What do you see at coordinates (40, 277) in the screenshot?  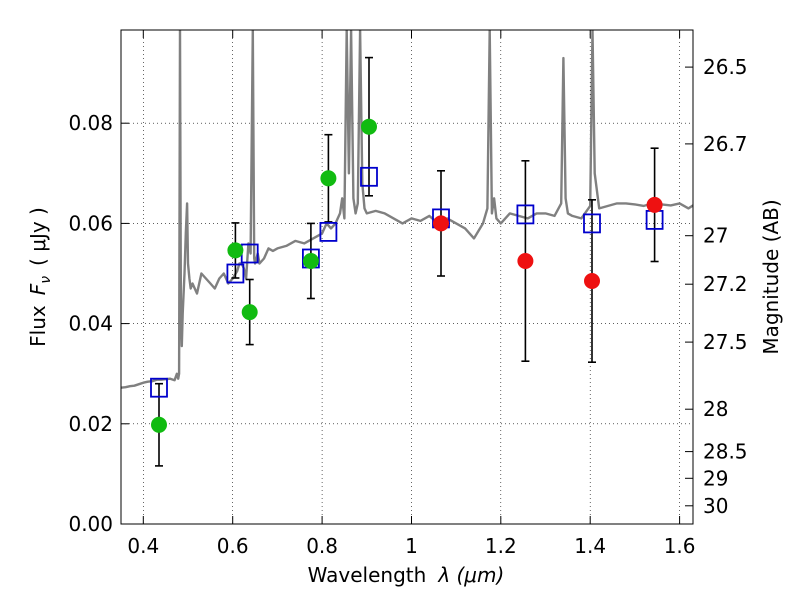 I see `y-axis-label: FluxFν( μJy )` at bounding box center [40, 277].